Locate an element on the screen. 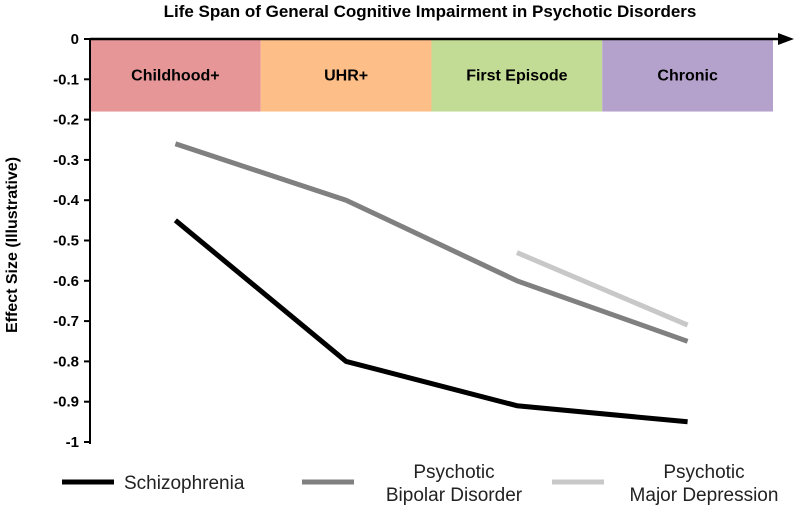 The image size is (800, 508). phase-label: Childhood+ is located at coordinates (175, 75).